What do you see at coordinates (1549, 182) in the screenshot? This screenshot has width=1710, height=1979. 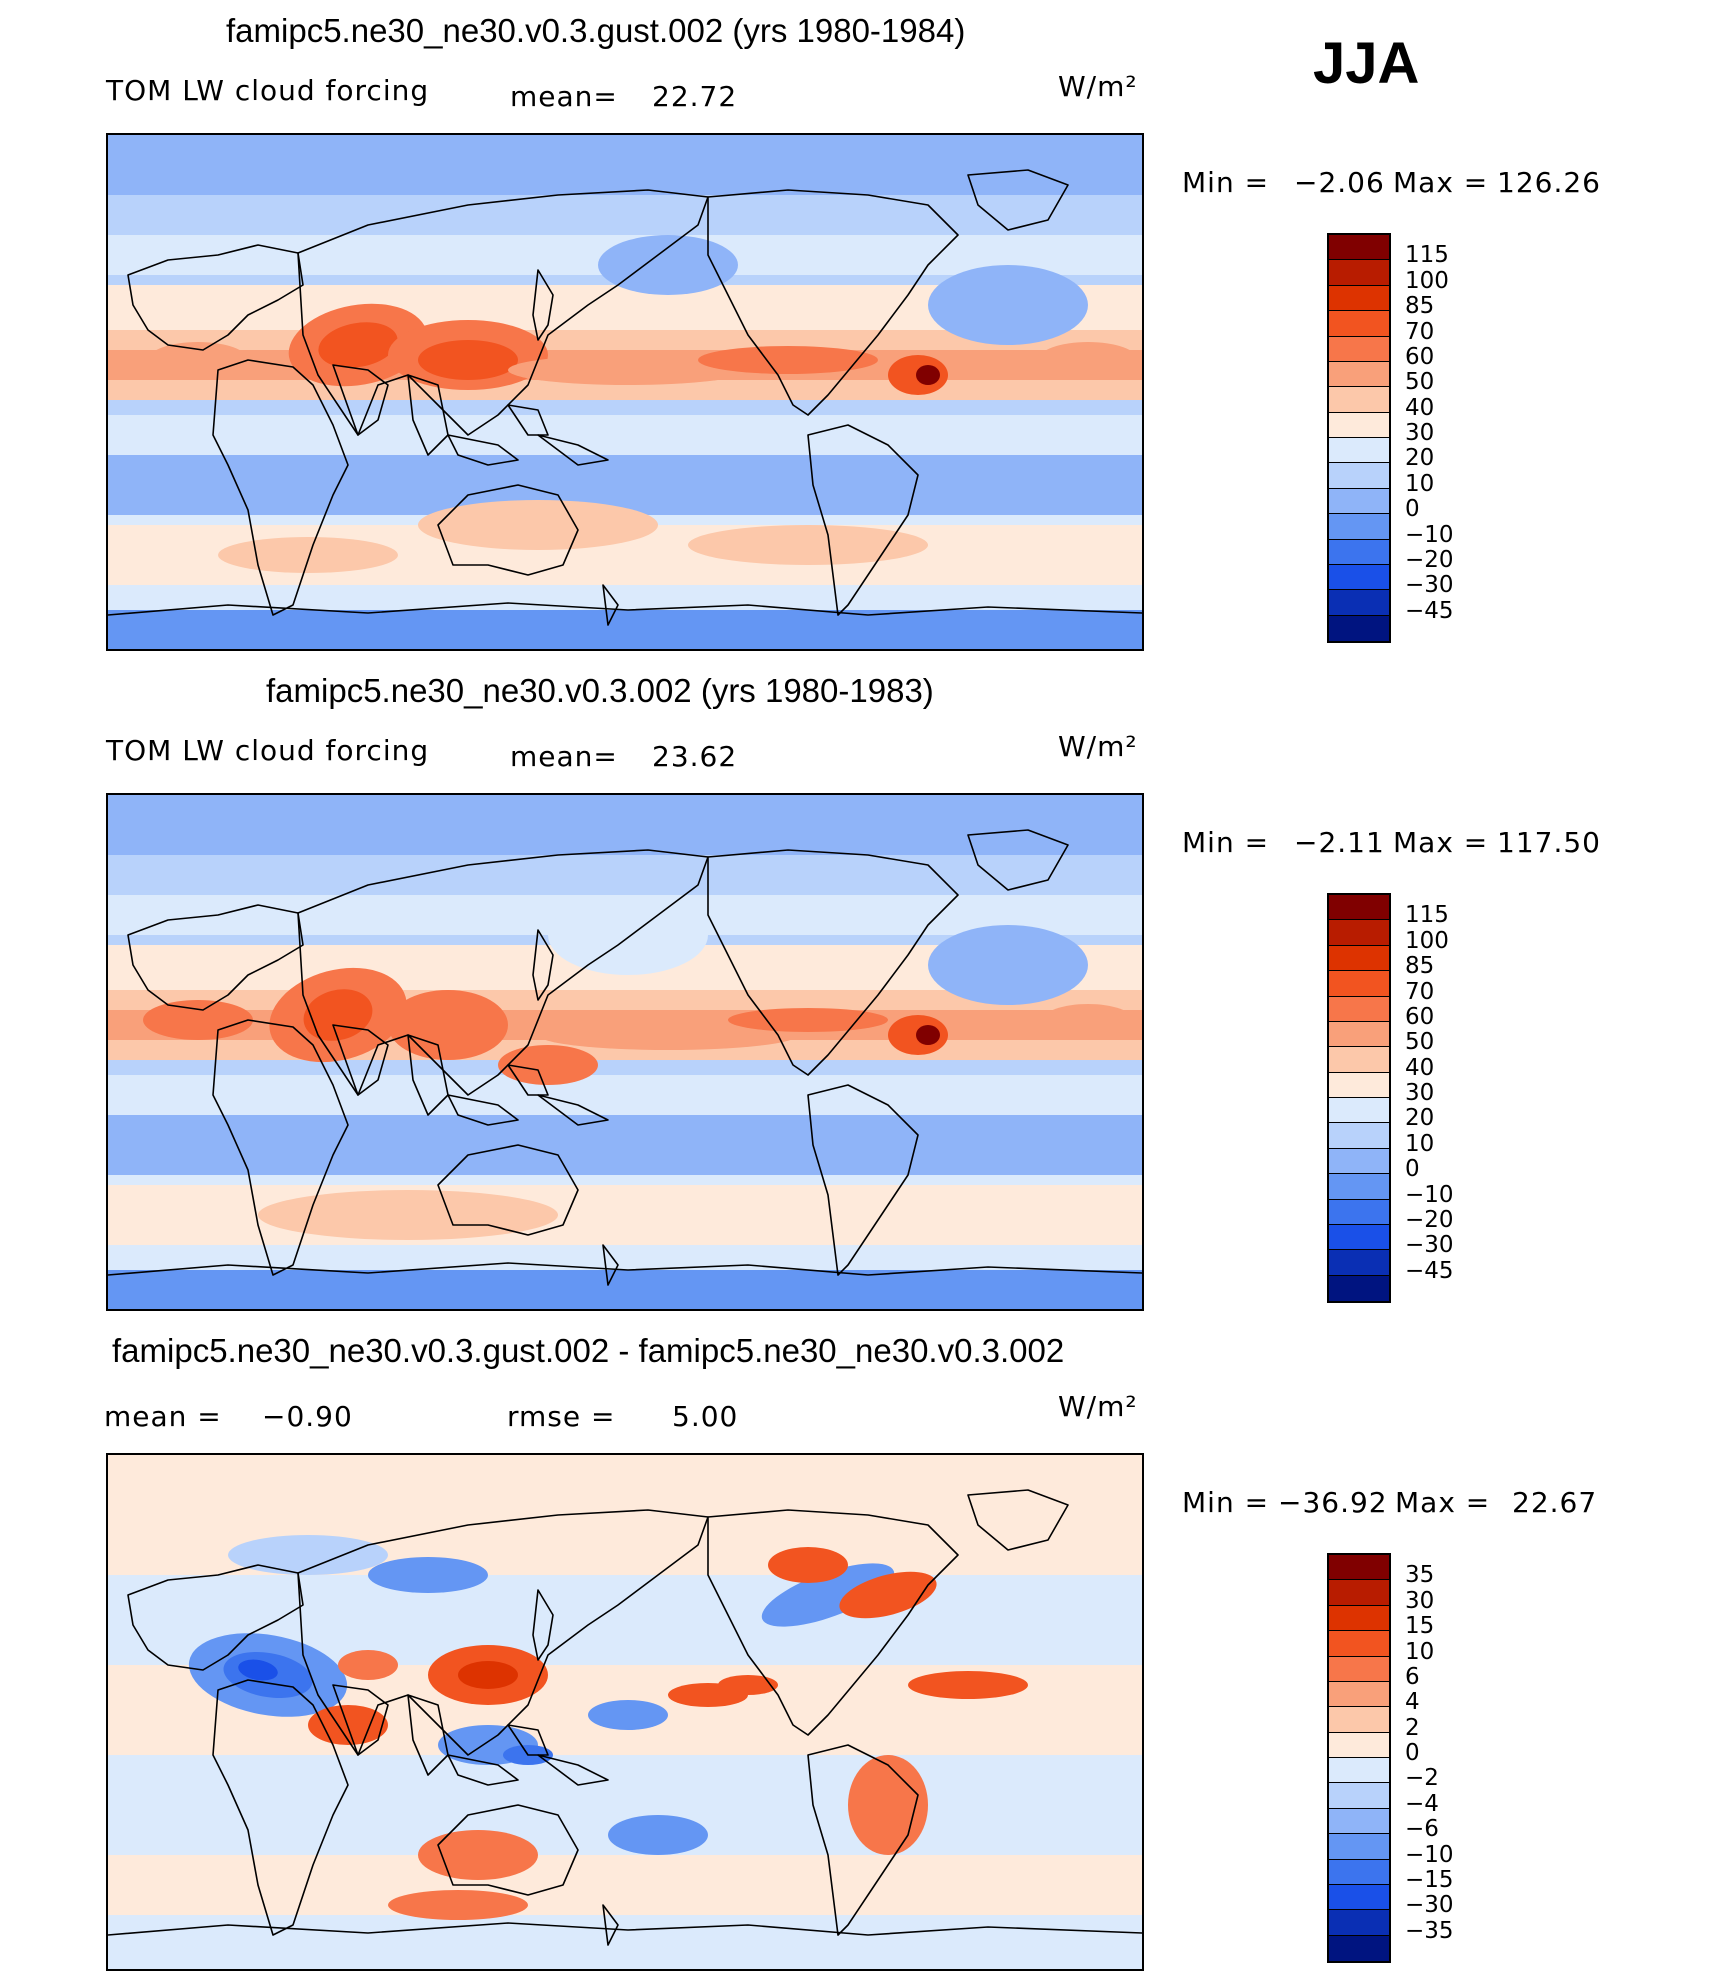 I see `panel-1-max-value: 126.26` at bounding box center [1549, 182].